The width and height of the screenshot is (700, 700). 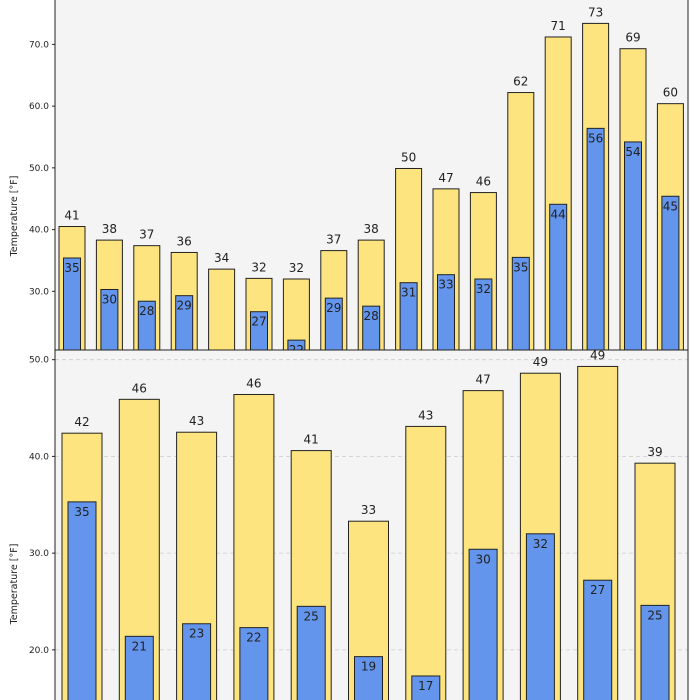 What do you see at coordinates (39, 651) in the screenshot?
I see `y-tick-label: 20.0` at bounding box center [39, 651].